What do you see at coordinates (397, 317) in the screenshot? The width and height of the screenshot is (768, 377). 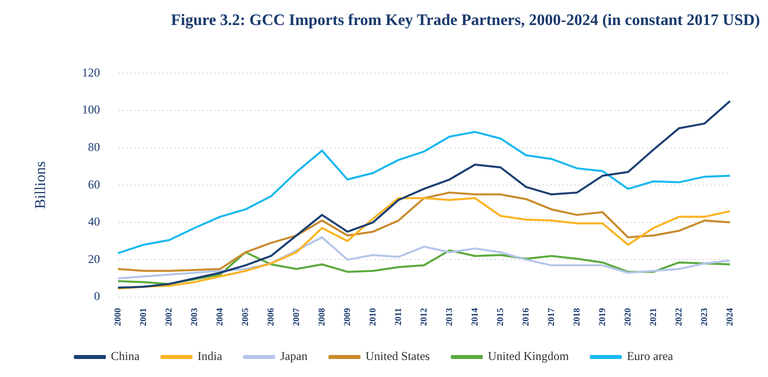 I see `x-tick-label: 2011` at bounding box center [397, 317].